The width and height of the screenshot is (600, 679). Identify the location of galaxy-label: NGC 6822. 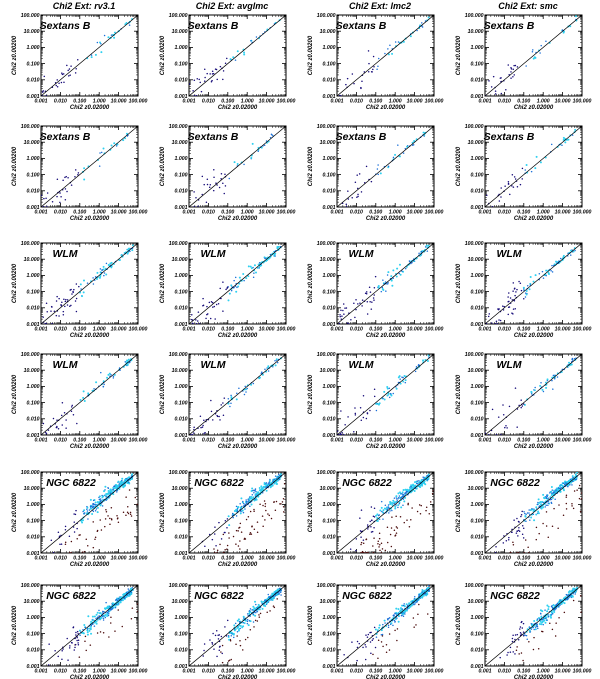
(71, 483).